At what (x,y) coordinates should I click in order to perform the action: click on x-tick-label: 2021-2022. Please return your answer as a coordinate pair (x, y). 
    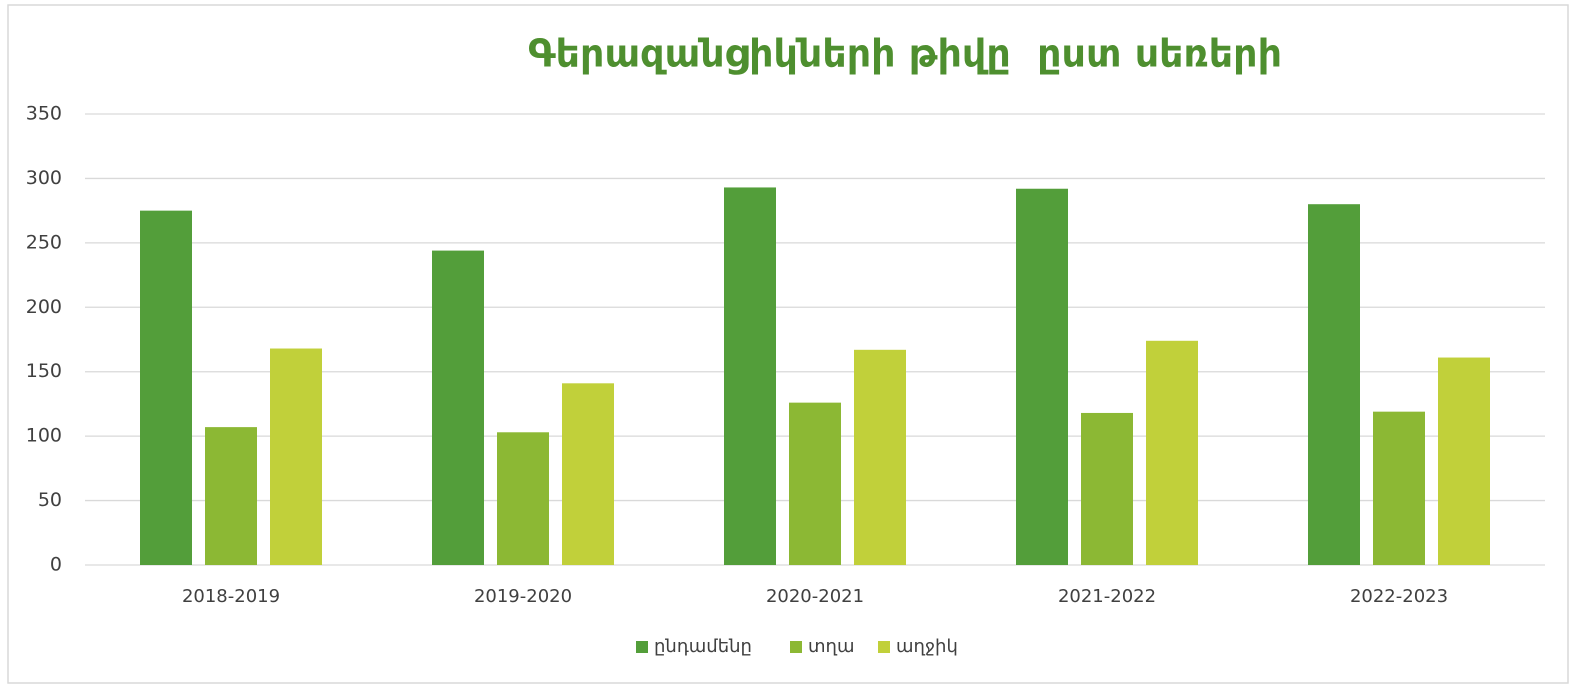
    Looking at the image, I should click on (1107, 596).